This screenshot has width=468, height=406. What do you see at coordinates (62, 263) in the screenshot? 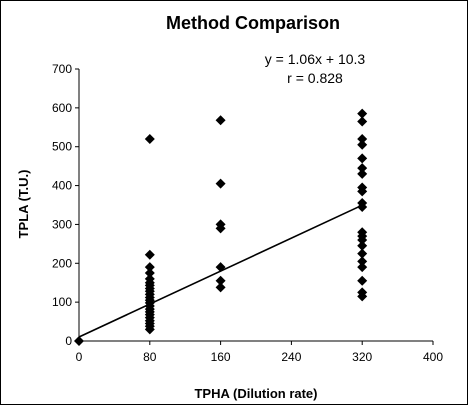
I see `y-tick-label: 200` at bounding box center [62, 263].